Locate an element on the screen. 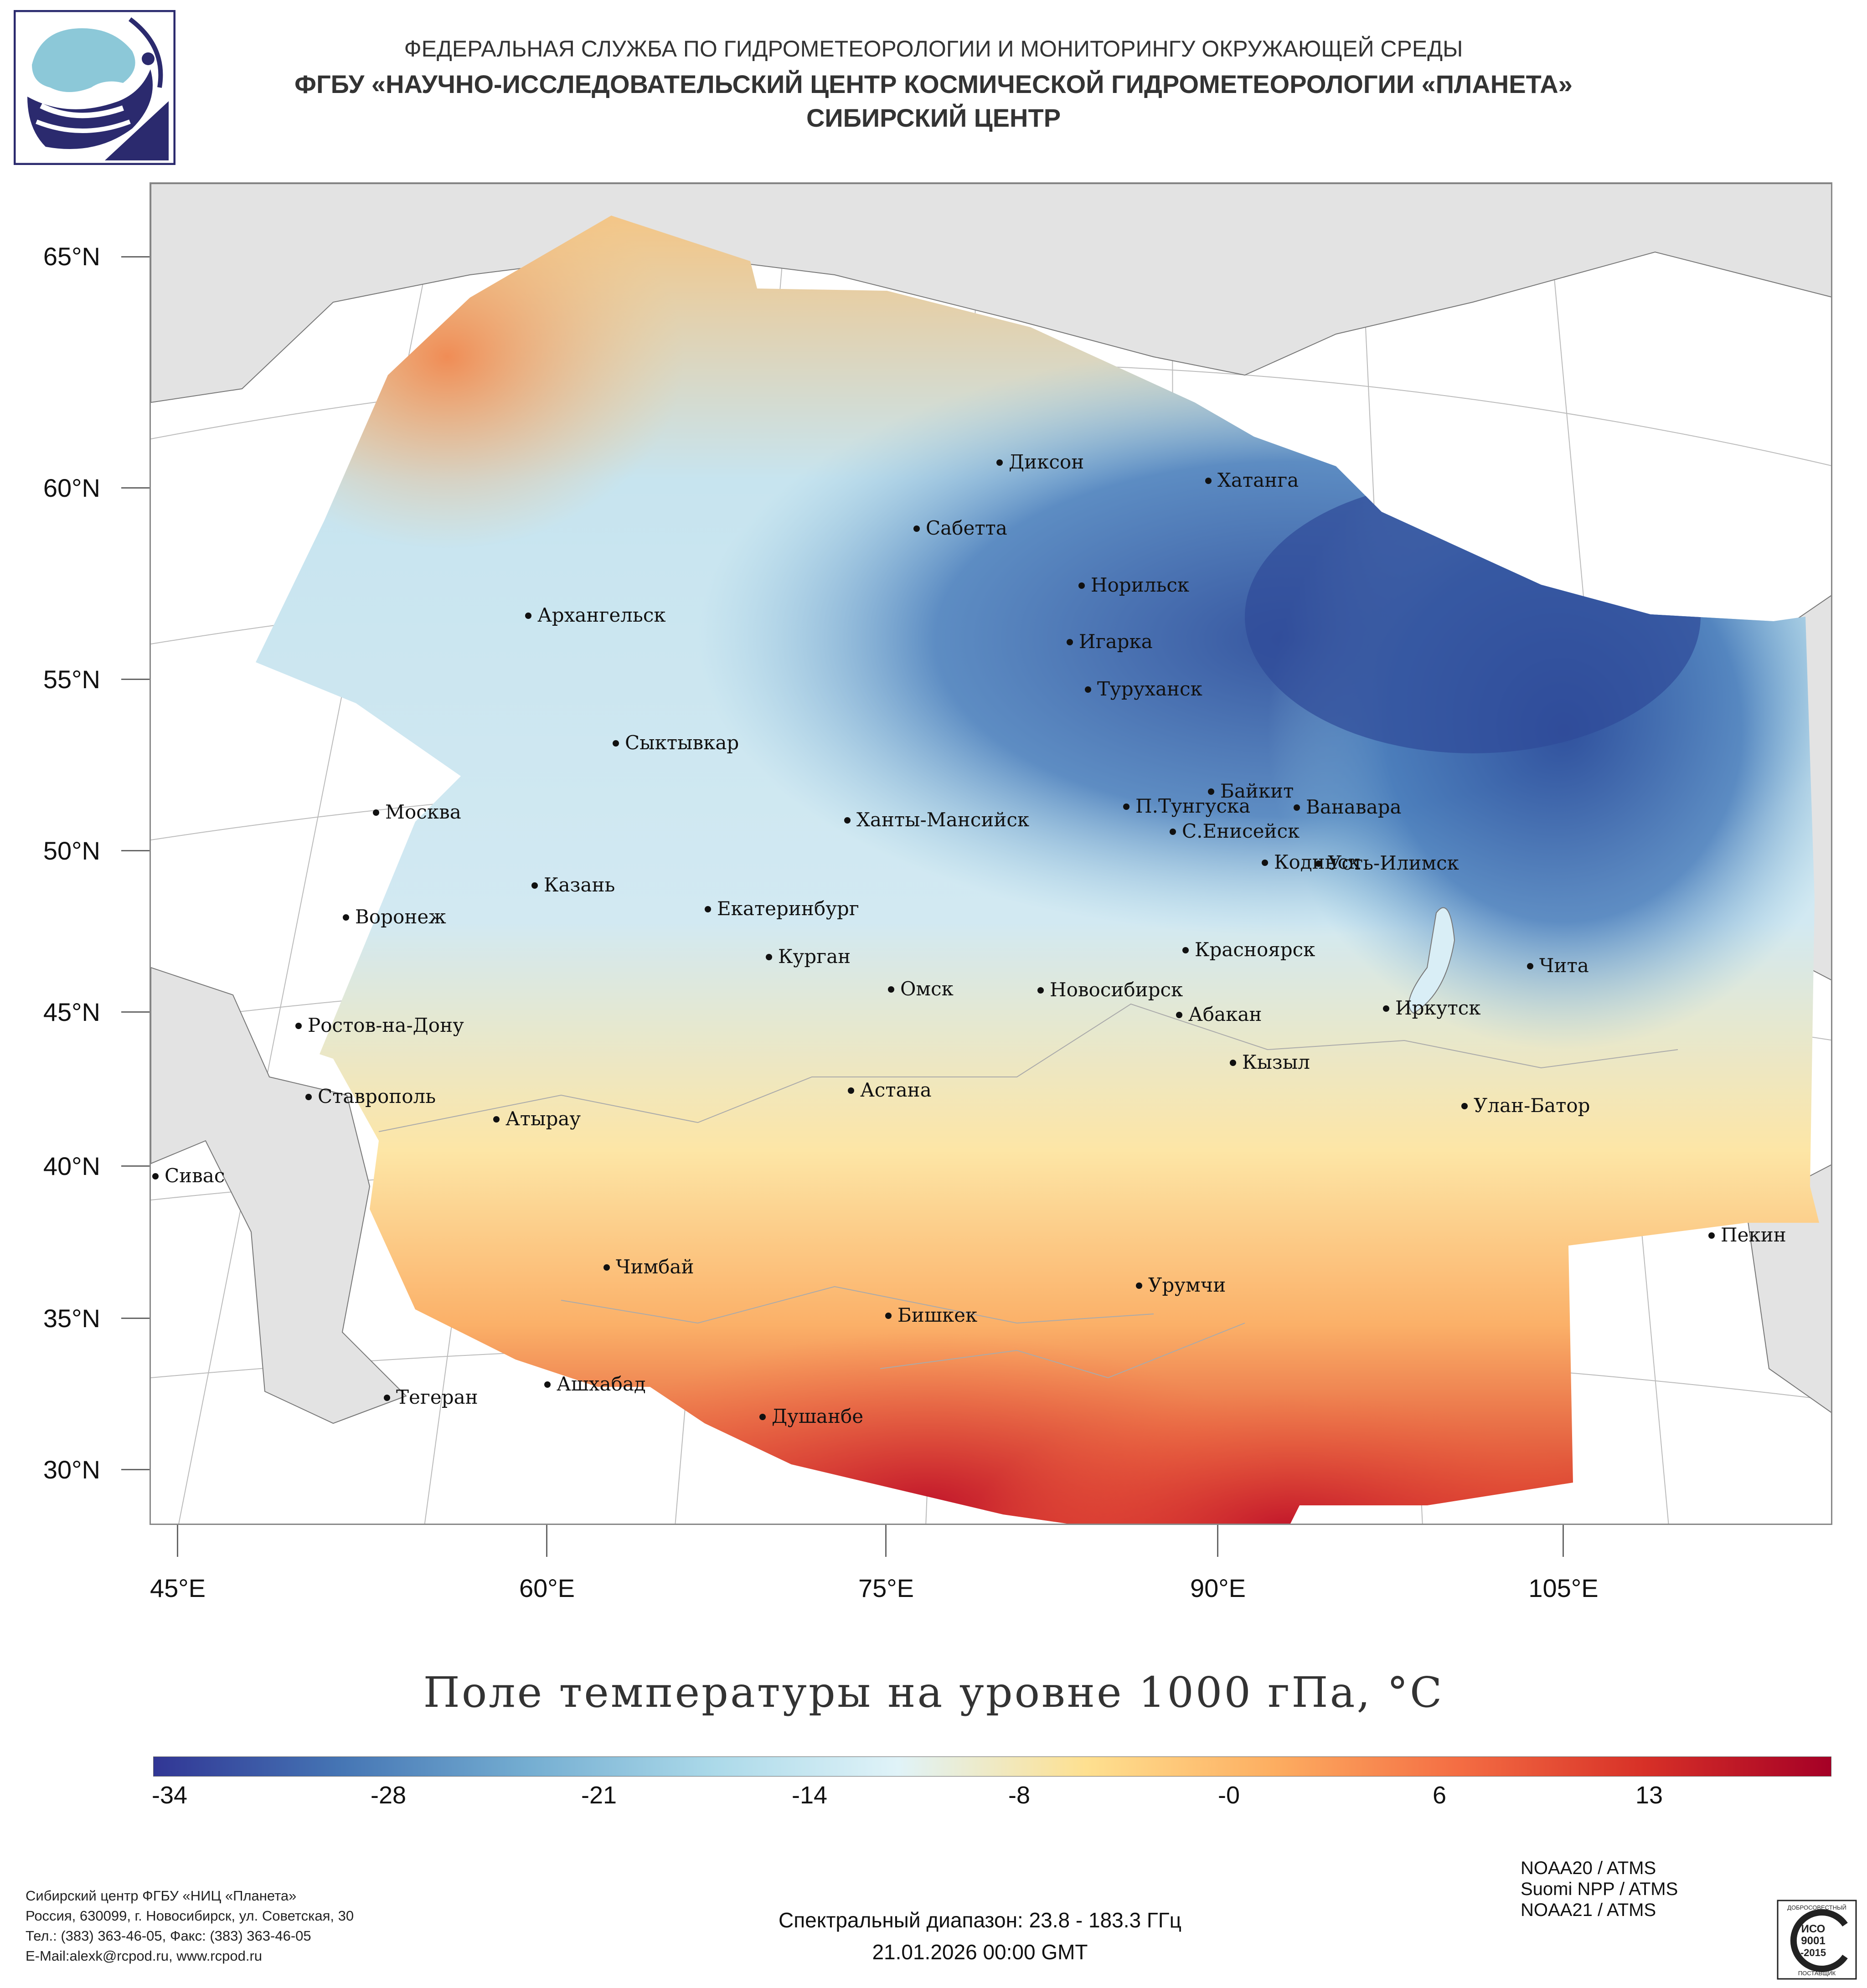 This screenshot has height=1988, width=1867. svg-text: П.Тунгуска is located at coordinates (1192, 806).